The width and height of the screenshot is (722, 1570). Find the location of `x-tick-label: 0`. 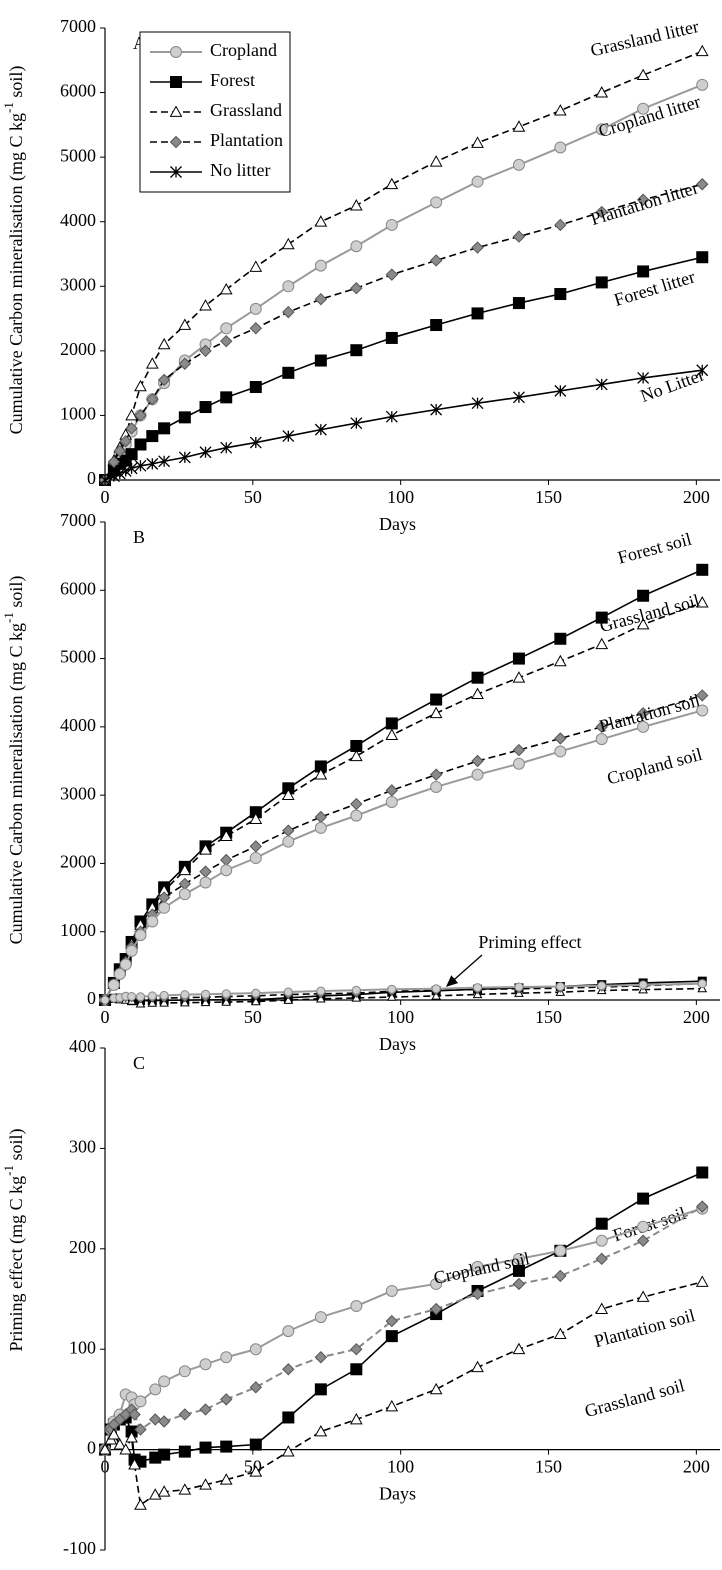

x-tick-label: 0 is located at coordinates (105, 1017).